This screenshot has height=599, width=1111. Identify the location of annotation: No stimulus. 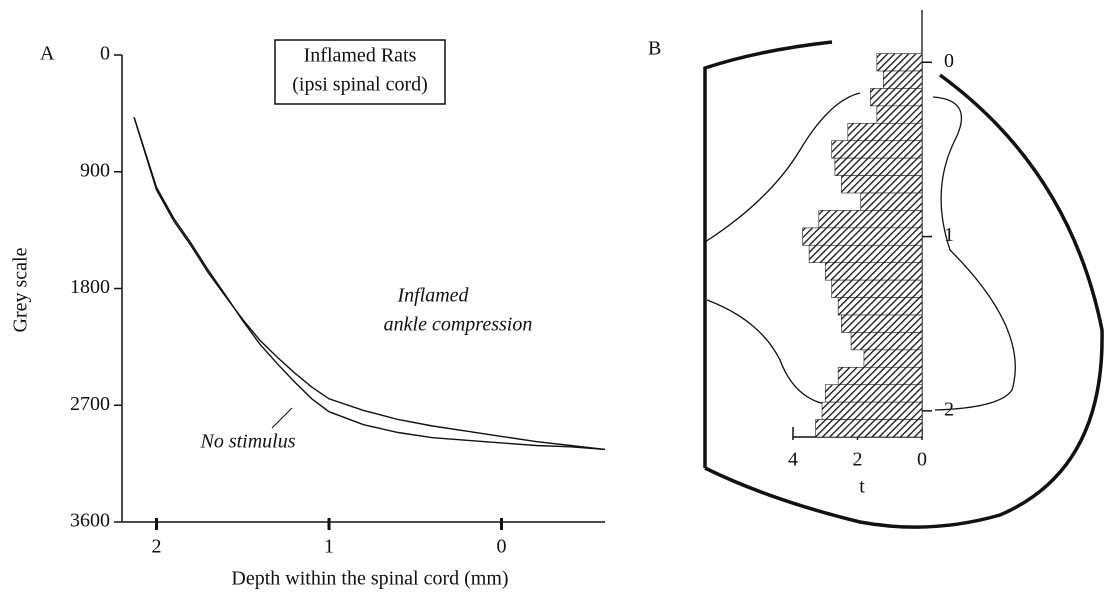
(247, 442).